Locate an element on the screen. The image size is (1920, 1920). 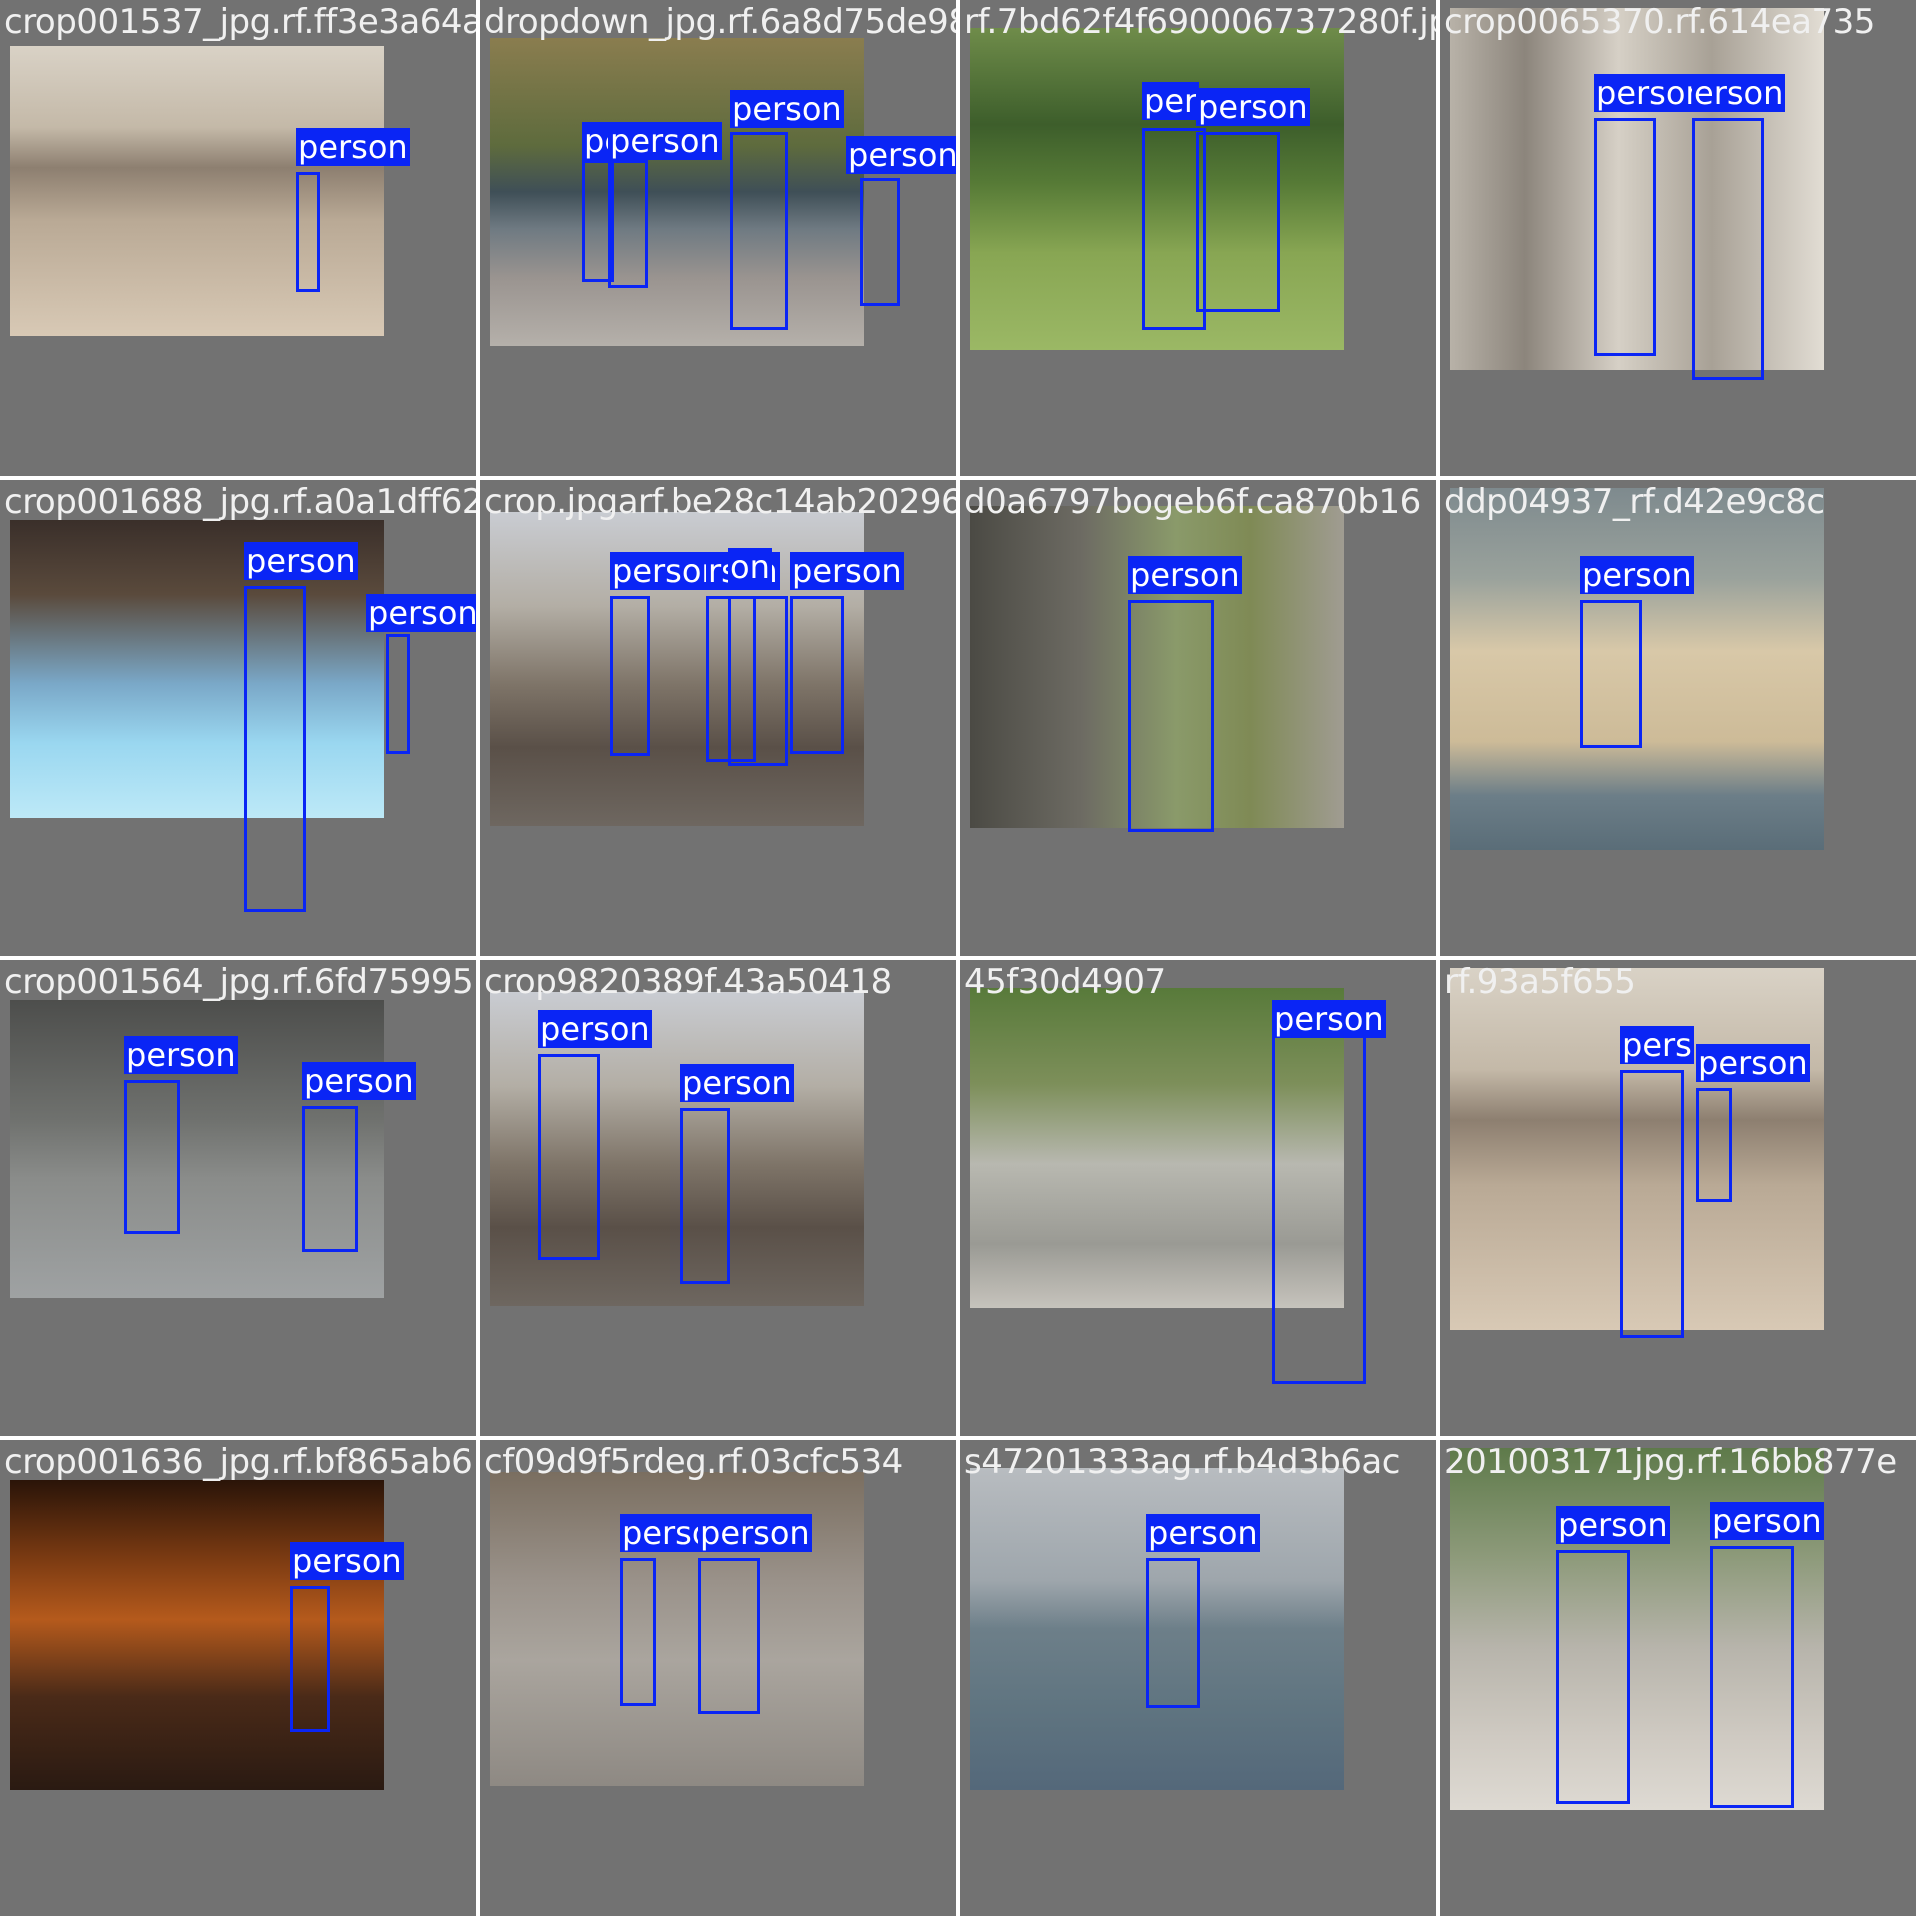
detection-label: per is located at coordinates (1171, 101).